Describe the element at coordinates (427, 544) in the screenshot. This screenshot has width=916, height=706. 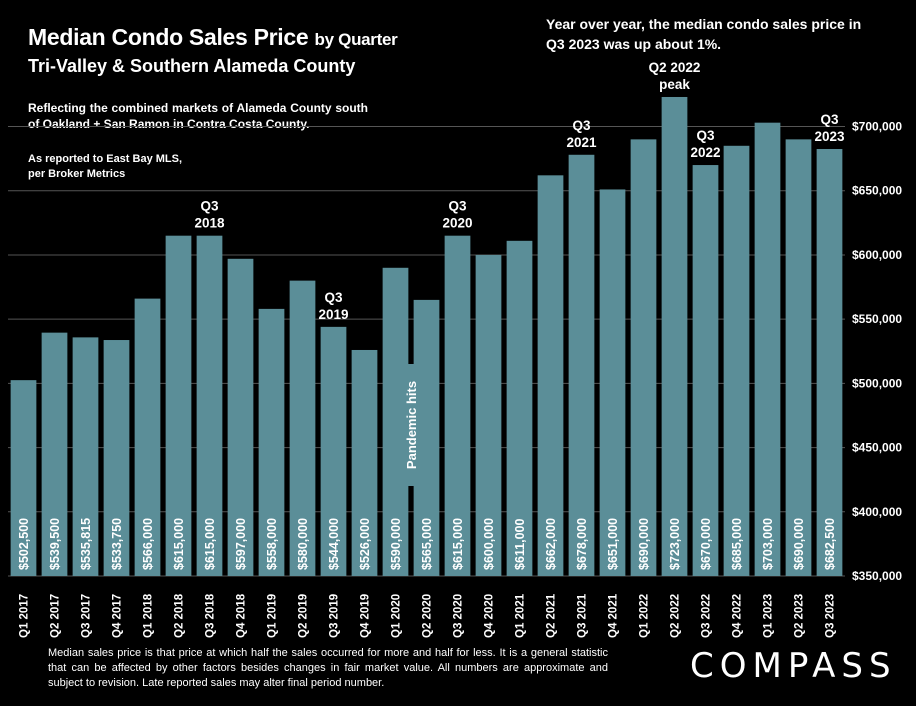
I see `bar-value-label: $565,000` at that location.